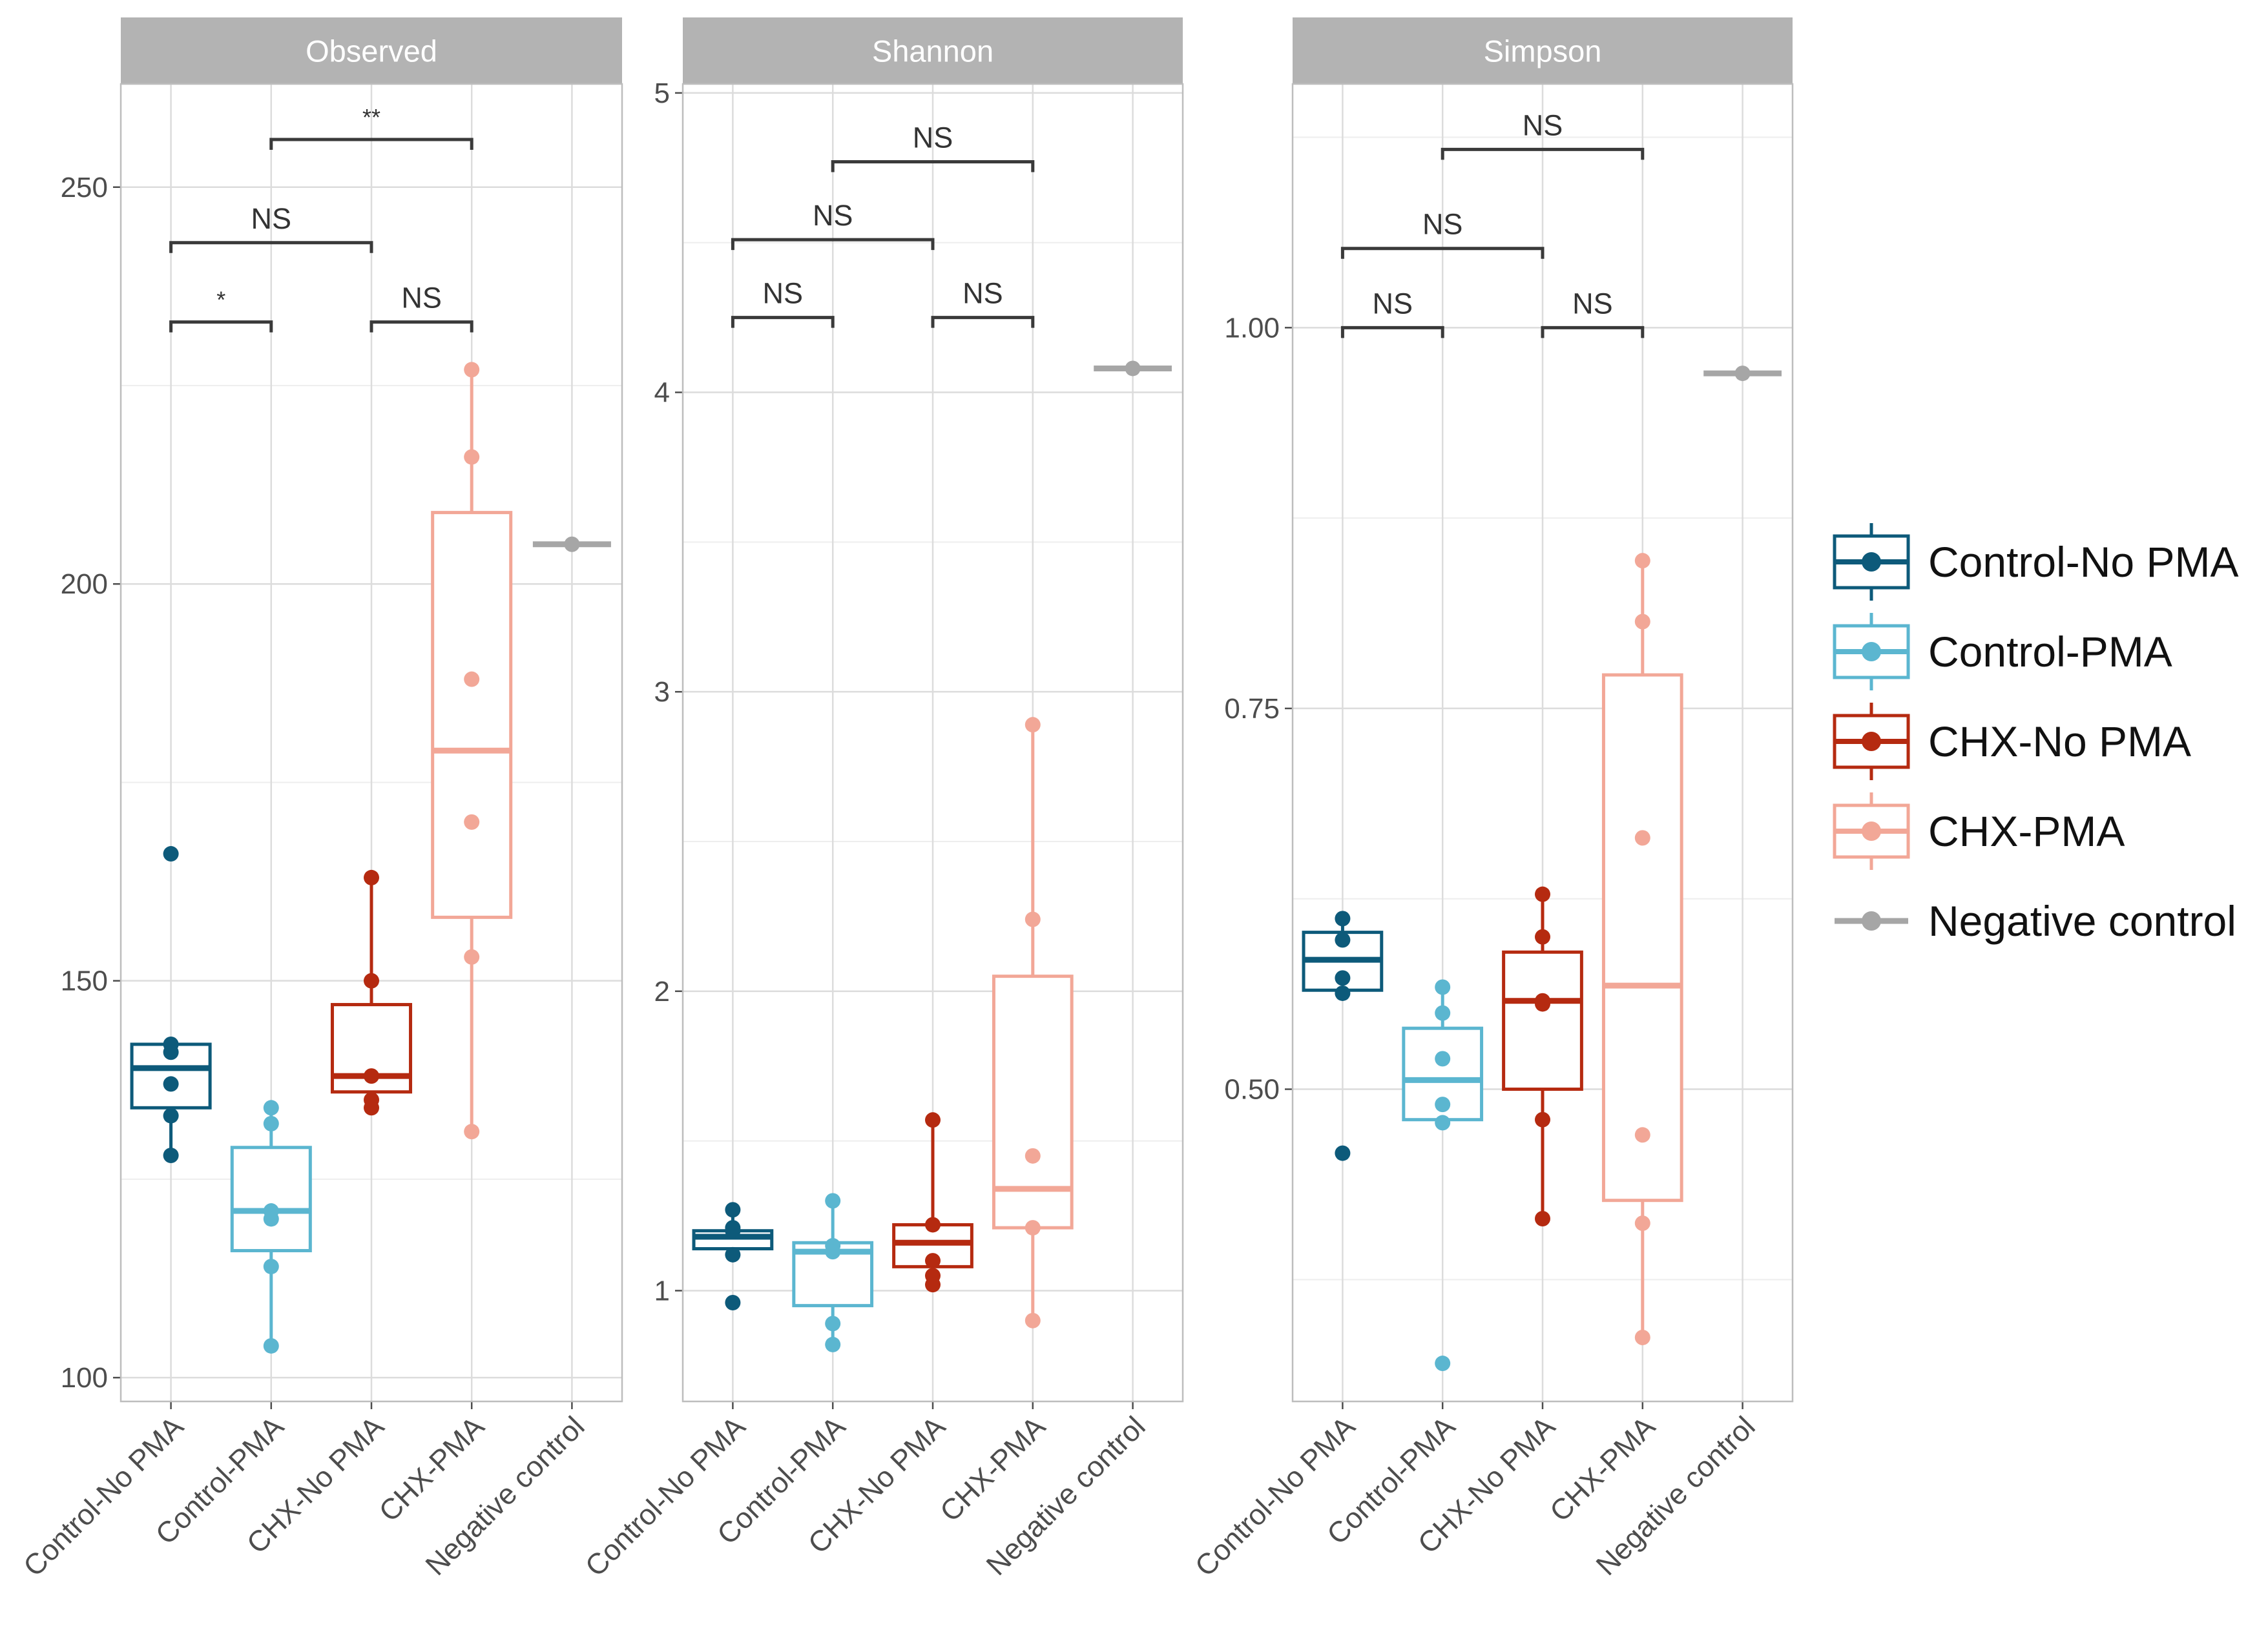 The image size is (2268, 1632). Describe the element at coordinates (84, 981) in the screenshot. I see `y-tick-label: 150` at that location.